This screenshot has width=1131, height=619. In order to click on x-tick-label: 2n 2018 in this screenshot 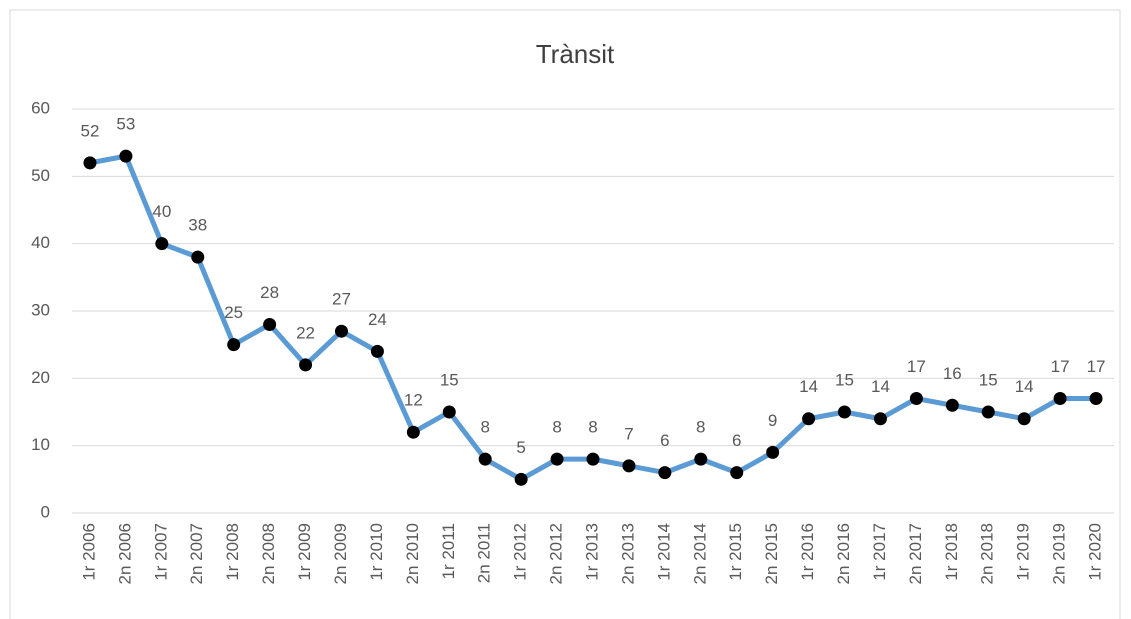, I will do `click(987, 553)`.